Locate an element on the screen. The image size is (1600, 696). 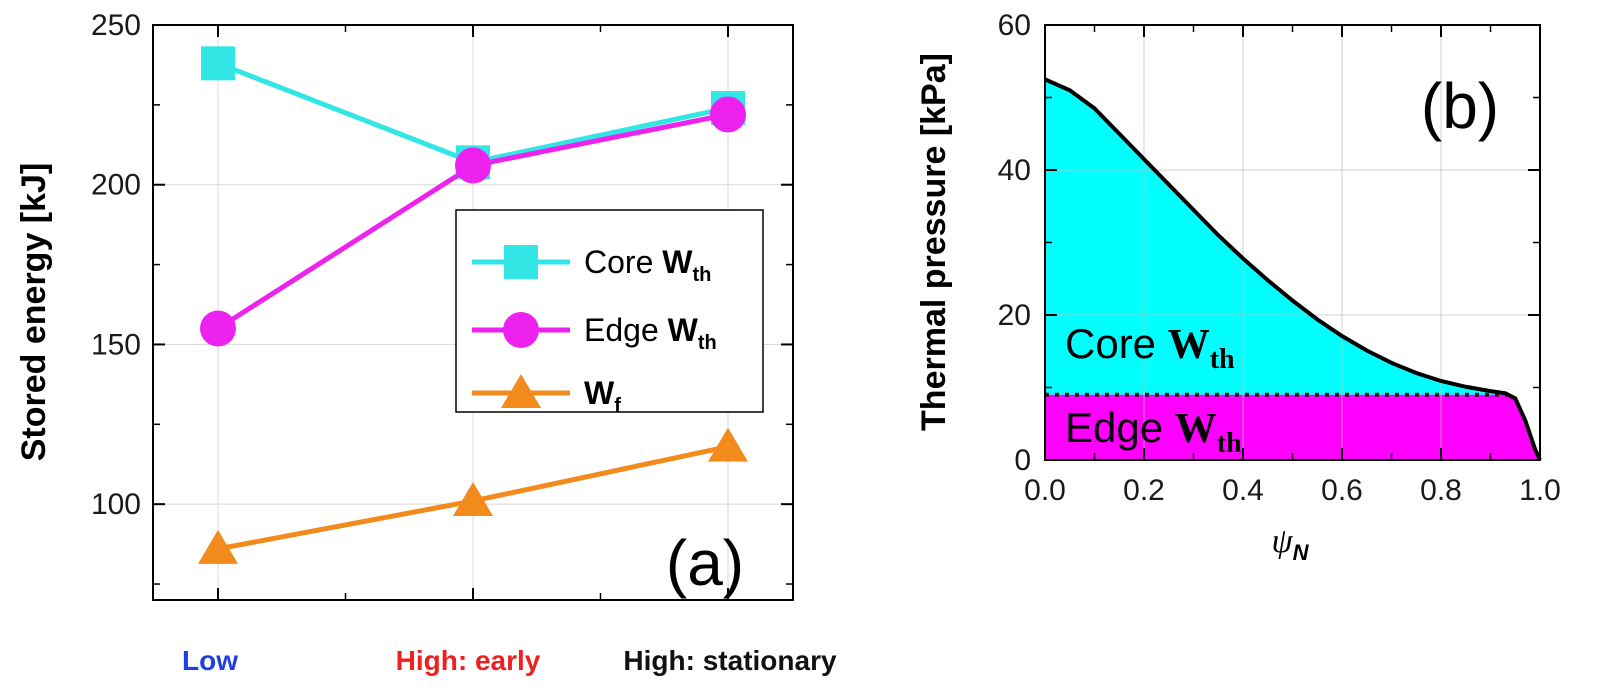
panel-a-y-axis-title: Stored energy [kJ] is located at coordinates (34, 312).